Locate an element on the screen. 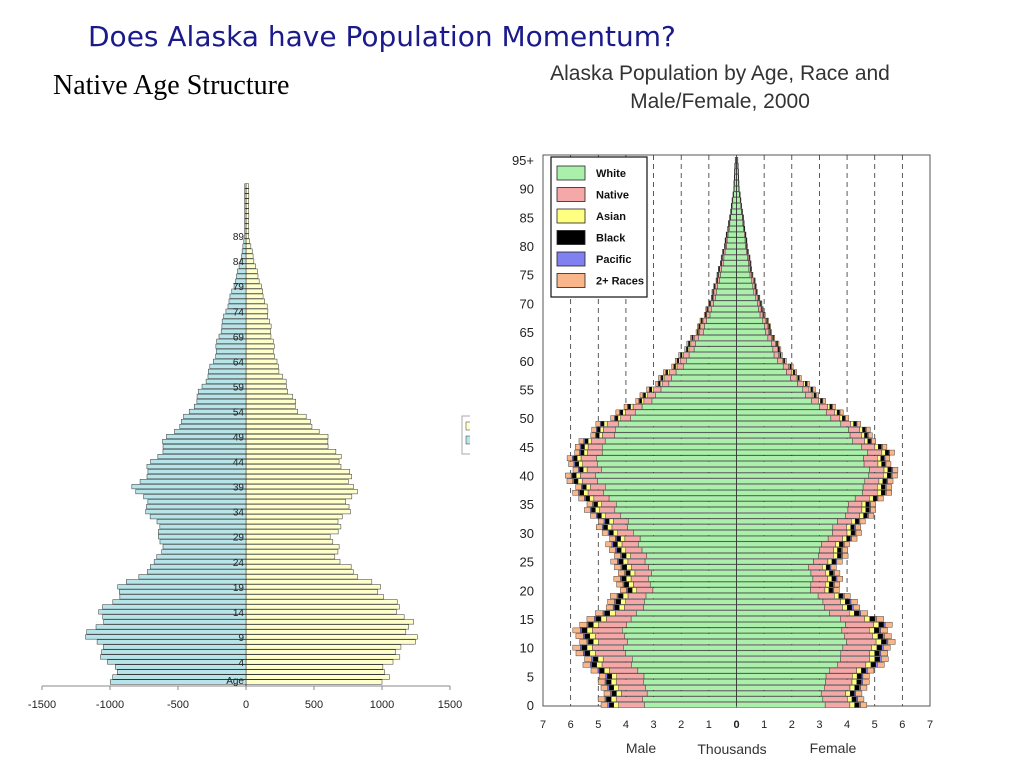 This screenshot has width=1024, height=768. y-tick-label: 70 is located at coordinates (527, 303).